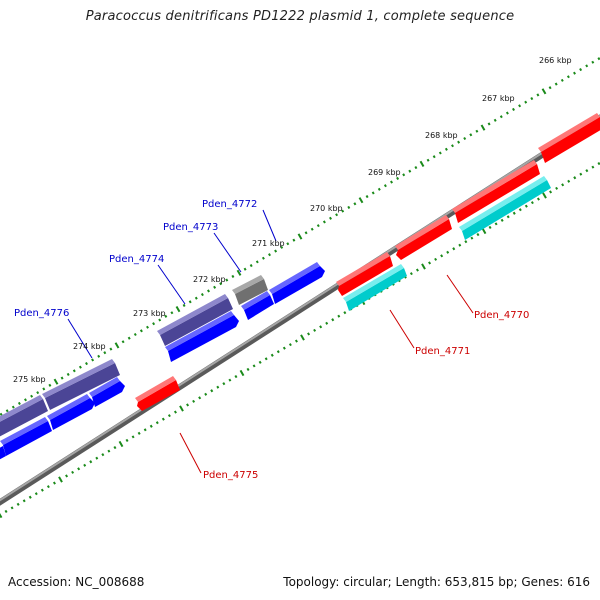  I want to click on gene-cyan-seg-a, so click(506, 210).